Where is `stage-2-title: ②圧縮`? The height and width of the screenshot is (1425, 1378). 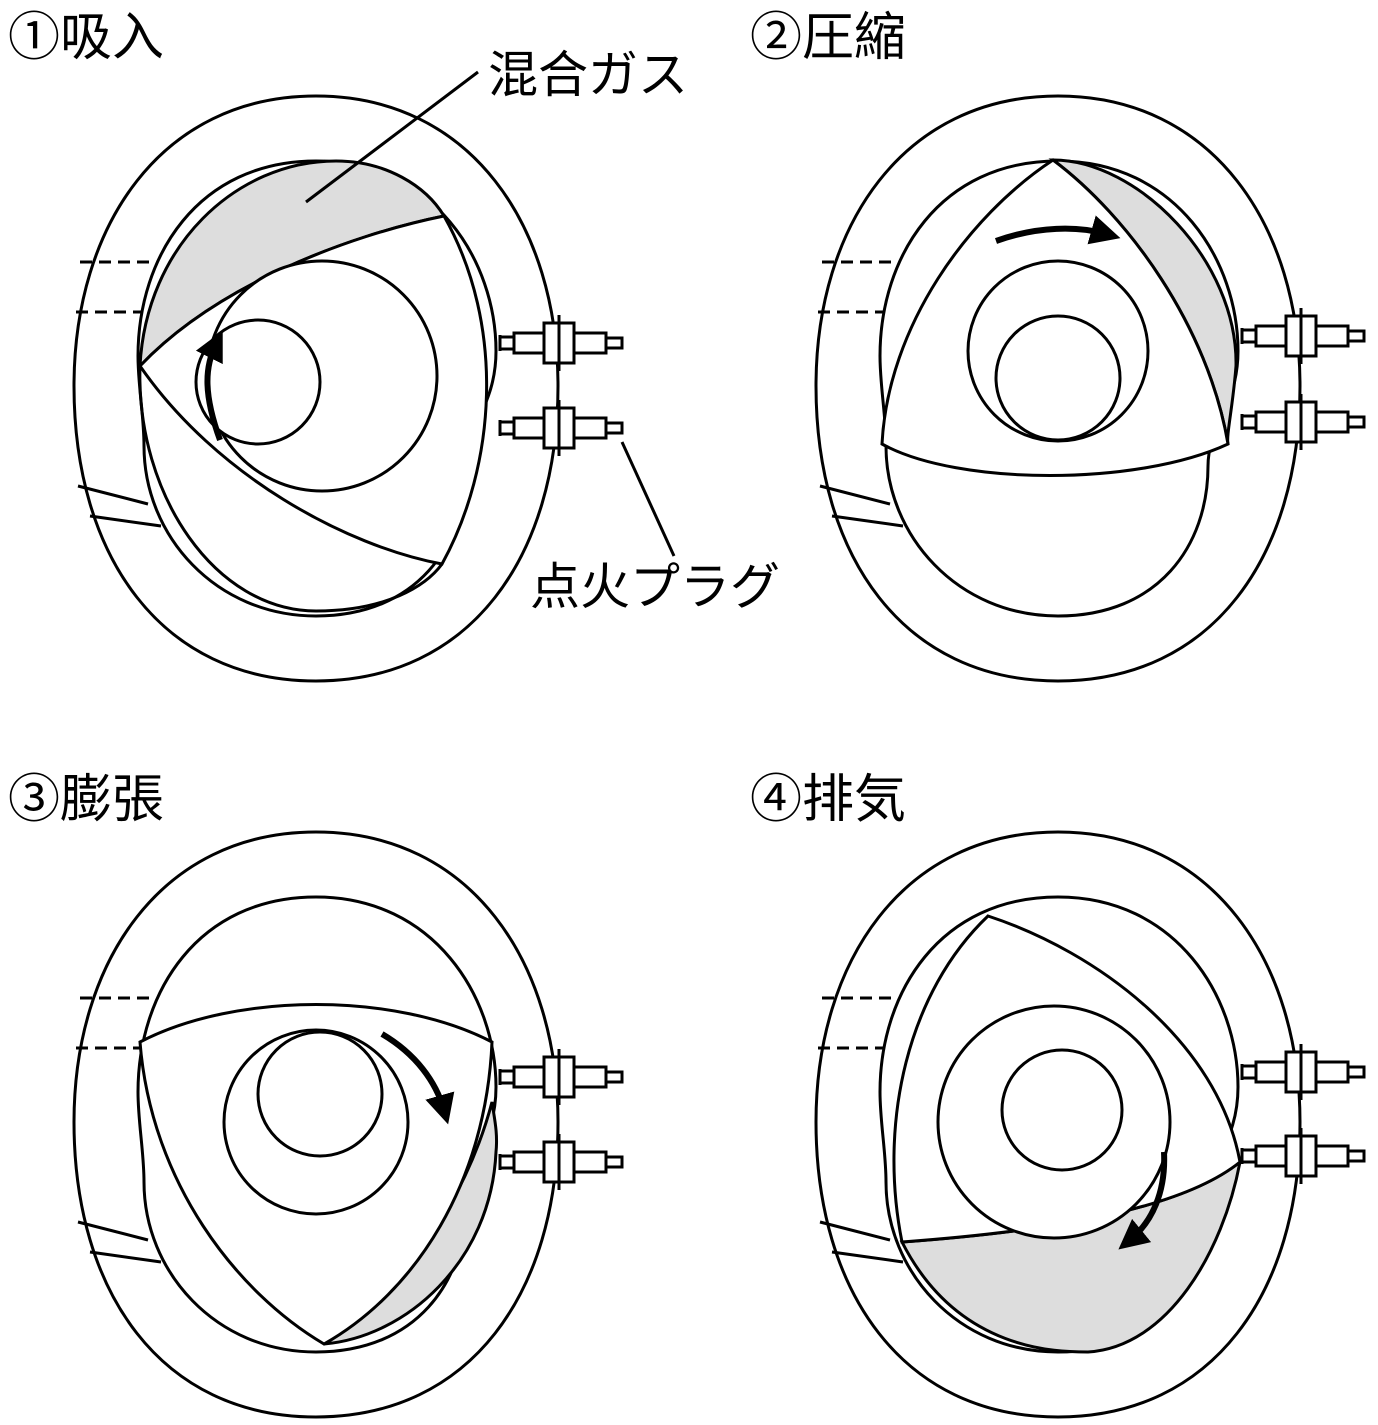 stage-2-title: ②圧縮 is located at coordinates (828, 38).